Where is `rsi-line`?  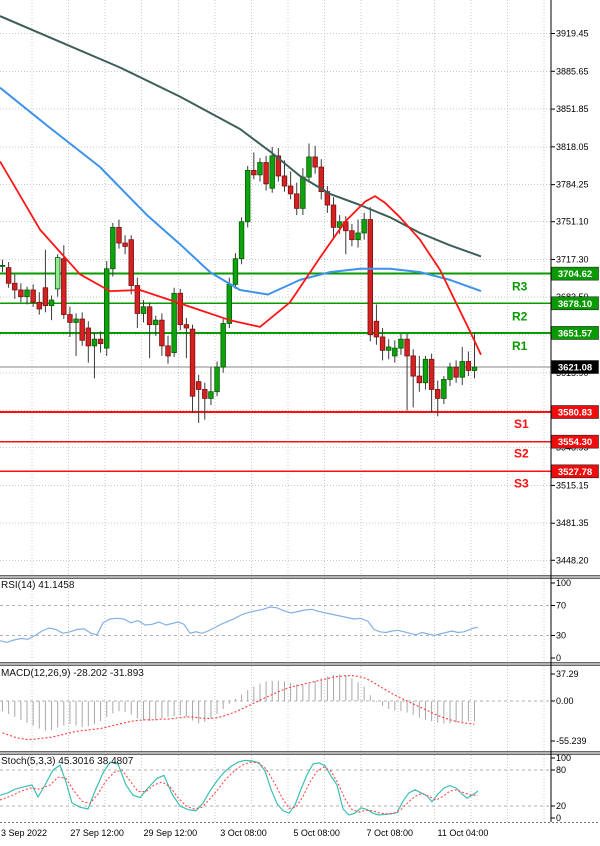
rsi-line is located at coordinates (239, 624).